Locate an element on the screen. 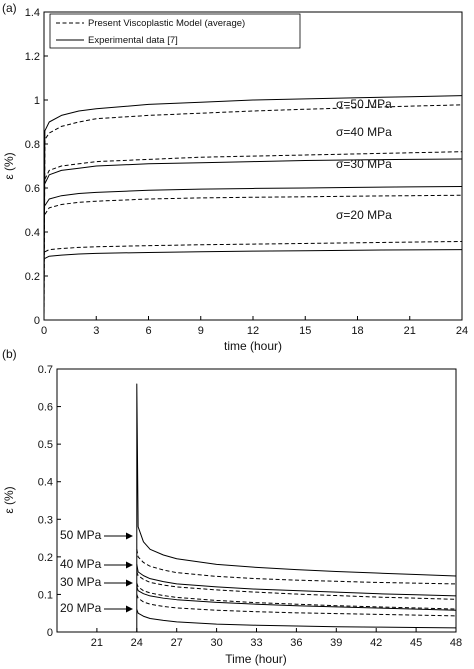  panel-b-ytick-label-6: 0.6 is located at coordinates (45, 408).